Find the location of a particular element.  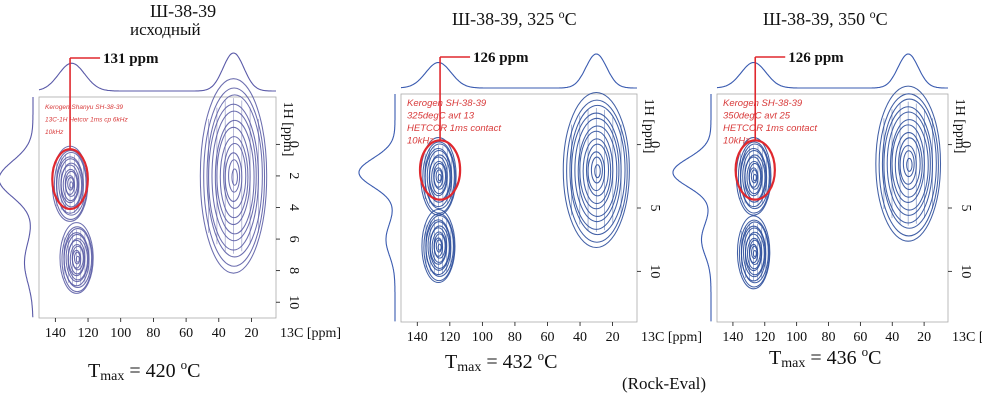

y-tick-label: 5 is located at coordinates (965, 208).